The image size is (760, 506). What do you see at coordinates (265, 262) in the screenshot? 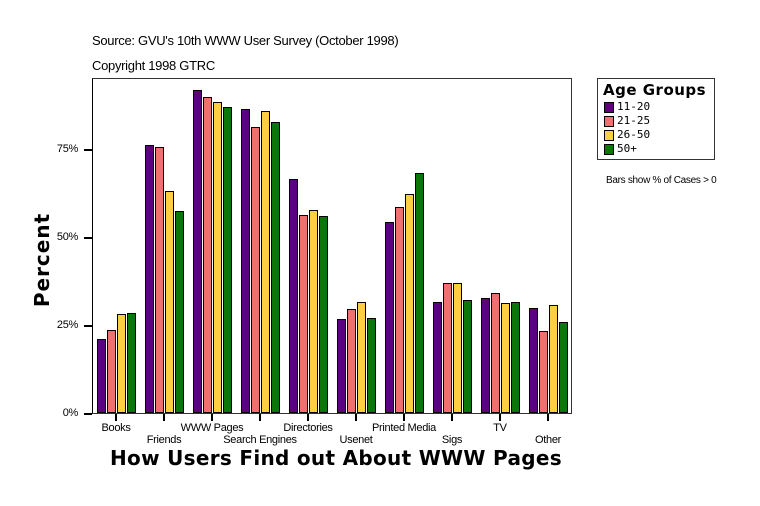
I see `bar-26-50-search-engines` at bounding box center [265, 262].